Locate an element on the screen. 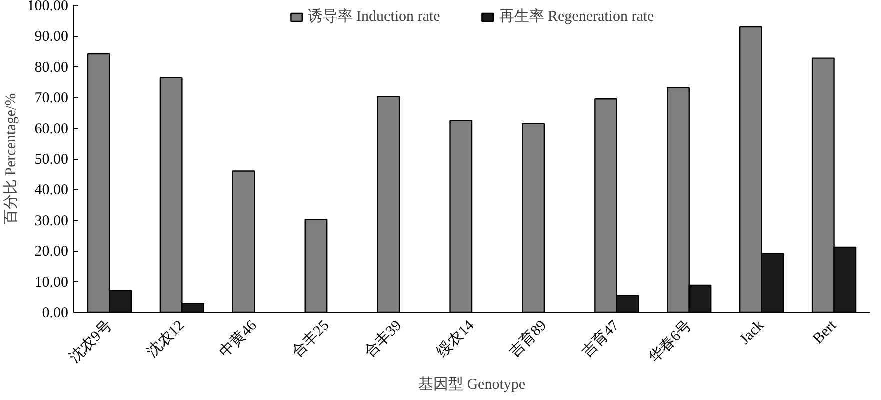 The image size is (881, 400). x-tick-label: 中黄46 is located at coordinates (238, 338).